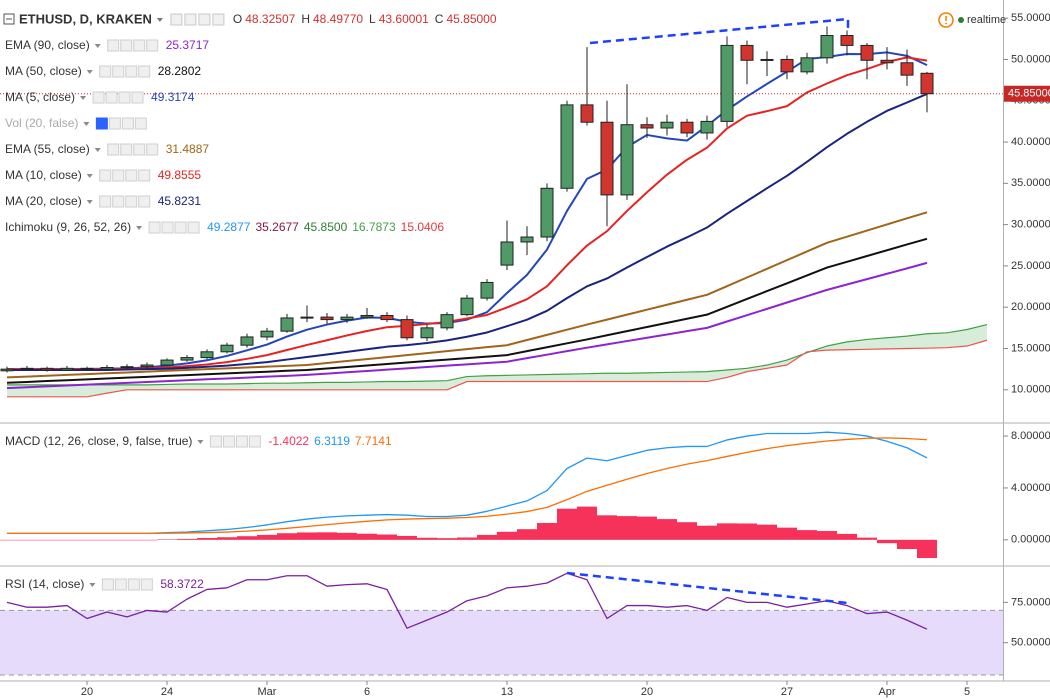 Image resolution: width=1050 pixels, height=700 pixels. What do you see at coordinates (423, 227) in the screenshot?
I see `legend-value: 15.0406` at bounding box center [423, 227].